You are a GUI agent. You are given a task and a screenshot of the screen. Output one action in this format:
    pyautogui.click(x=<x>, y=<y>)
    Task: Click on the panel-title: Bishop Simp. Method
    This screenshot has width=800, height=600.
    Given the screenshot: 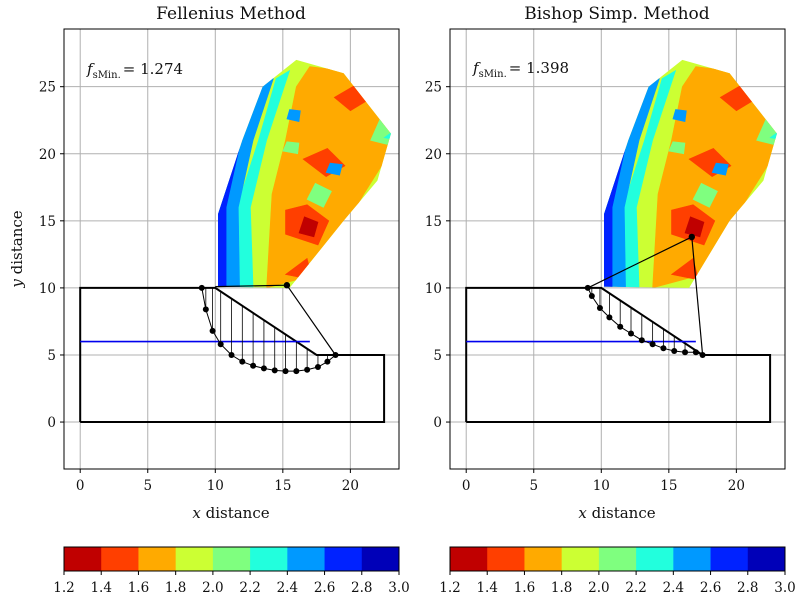 What is the action you would take?
    pyautogui.click(x=616, y=14)
    